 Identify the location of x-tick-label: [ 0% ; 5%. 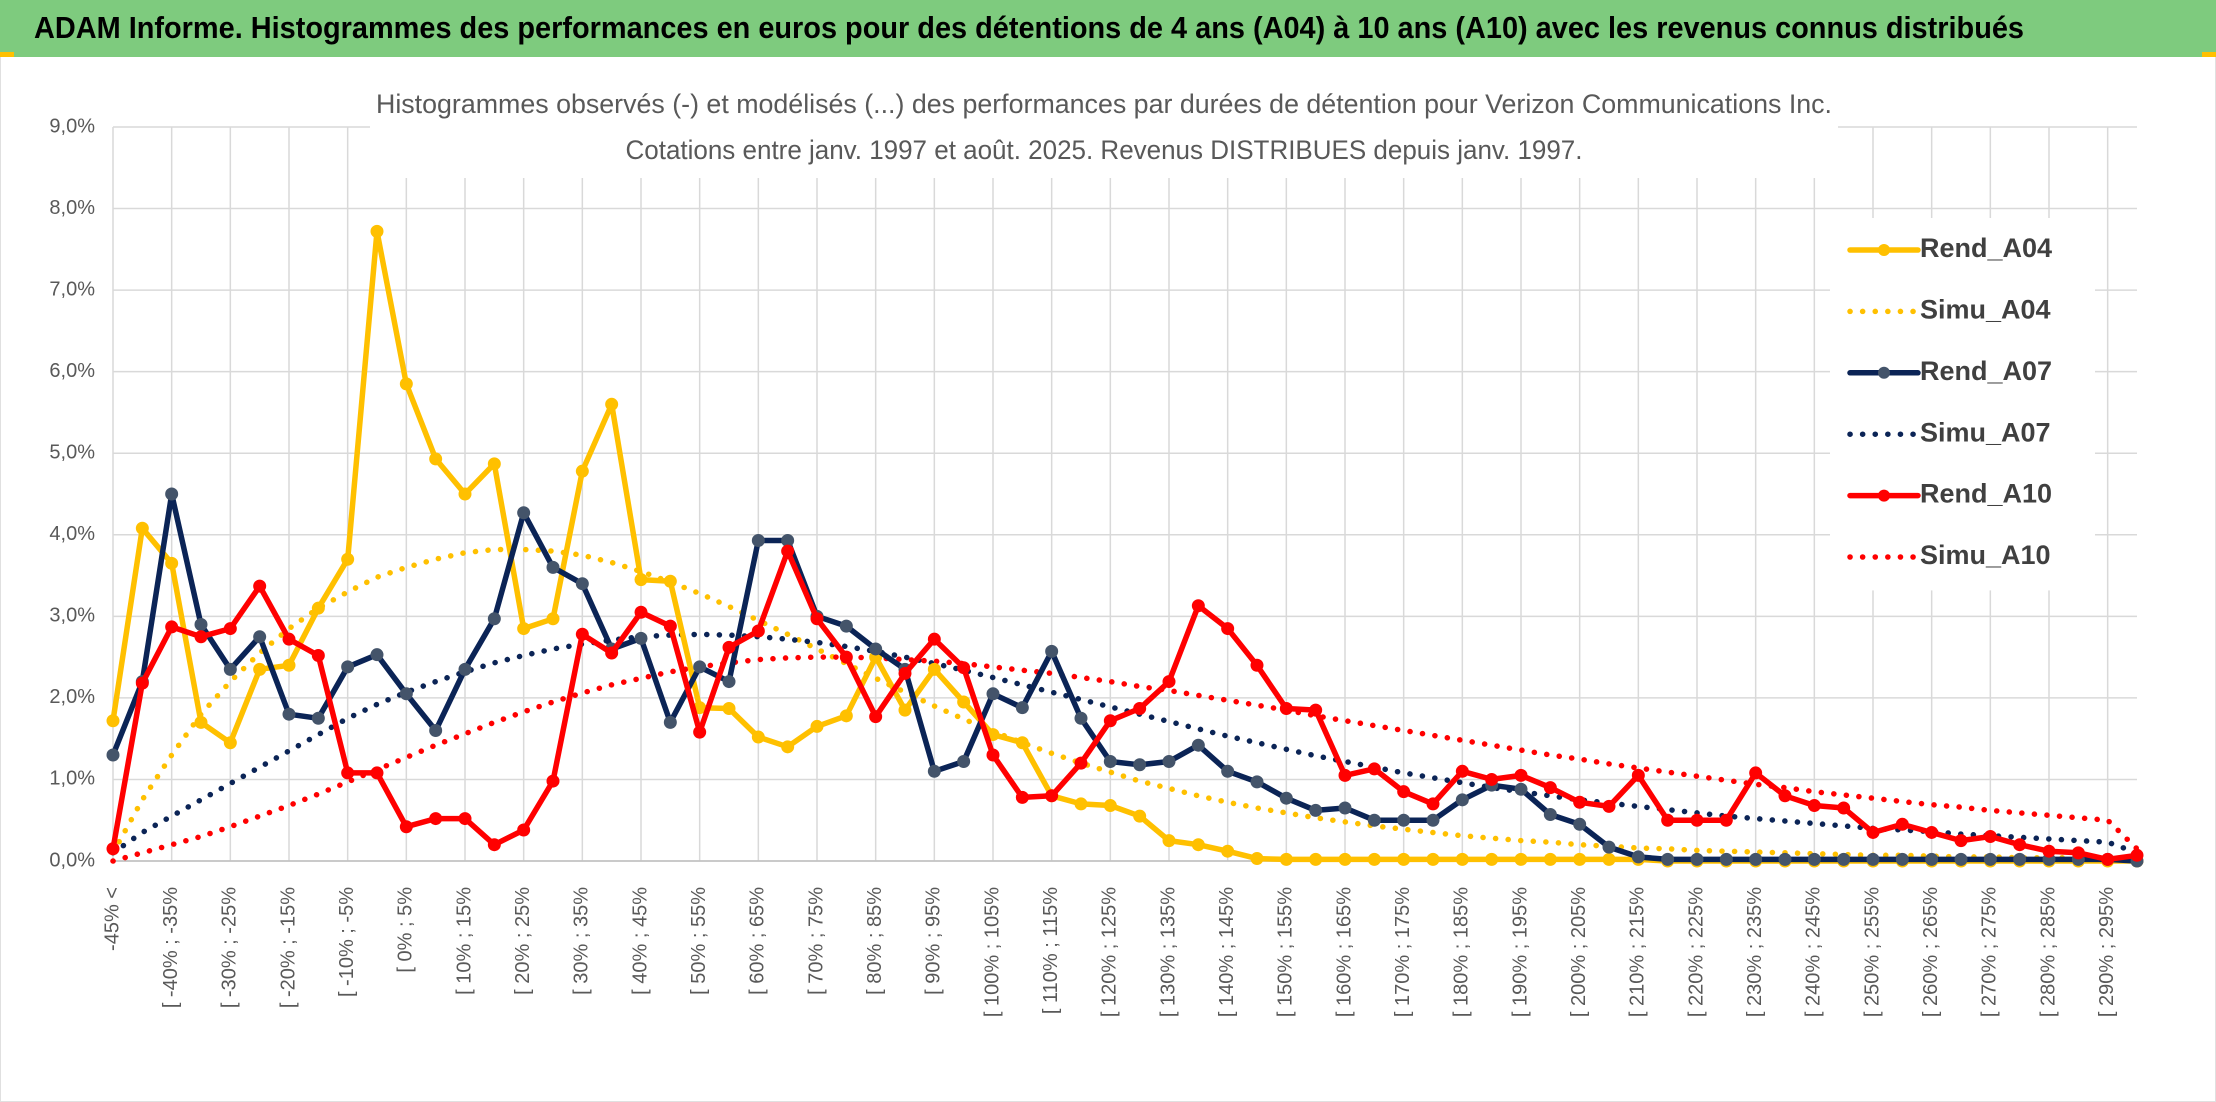
(406, 930).